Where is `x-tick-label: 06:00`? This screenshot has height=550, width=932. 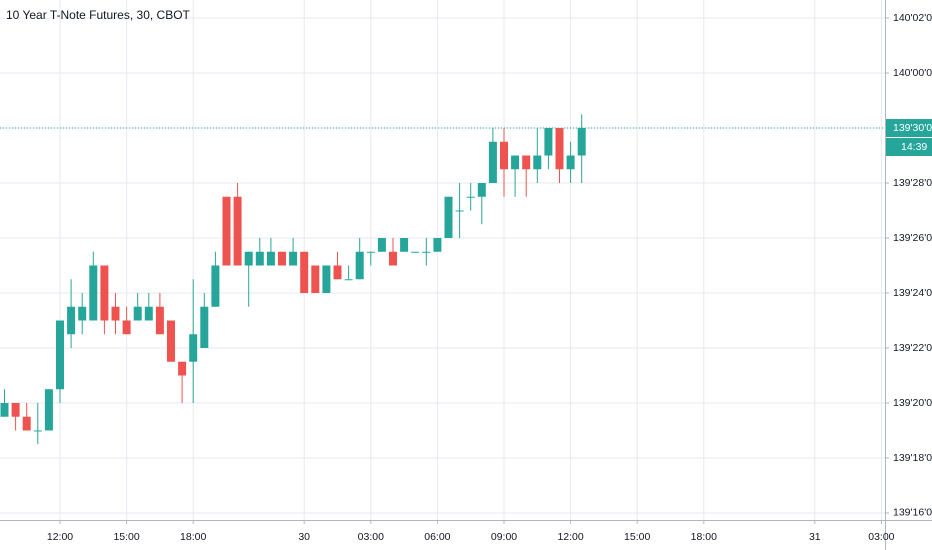 x-tick-label: 06:00 is located at coordinates (437, 537).